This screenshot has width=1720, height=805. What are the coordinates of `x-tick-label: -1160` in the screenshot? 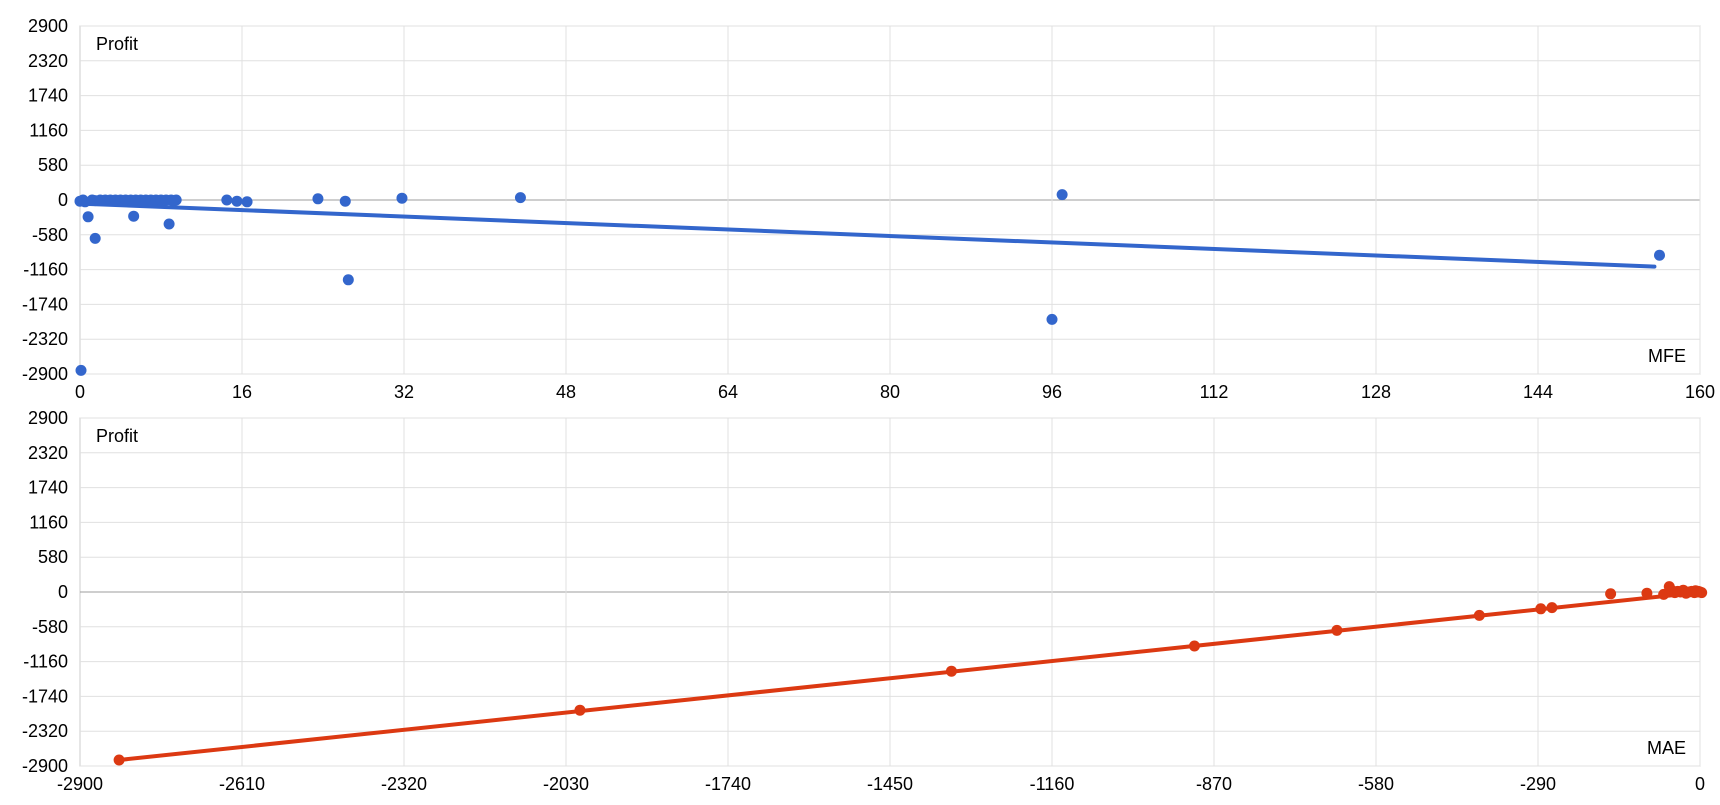 It's located at (1052, 784).